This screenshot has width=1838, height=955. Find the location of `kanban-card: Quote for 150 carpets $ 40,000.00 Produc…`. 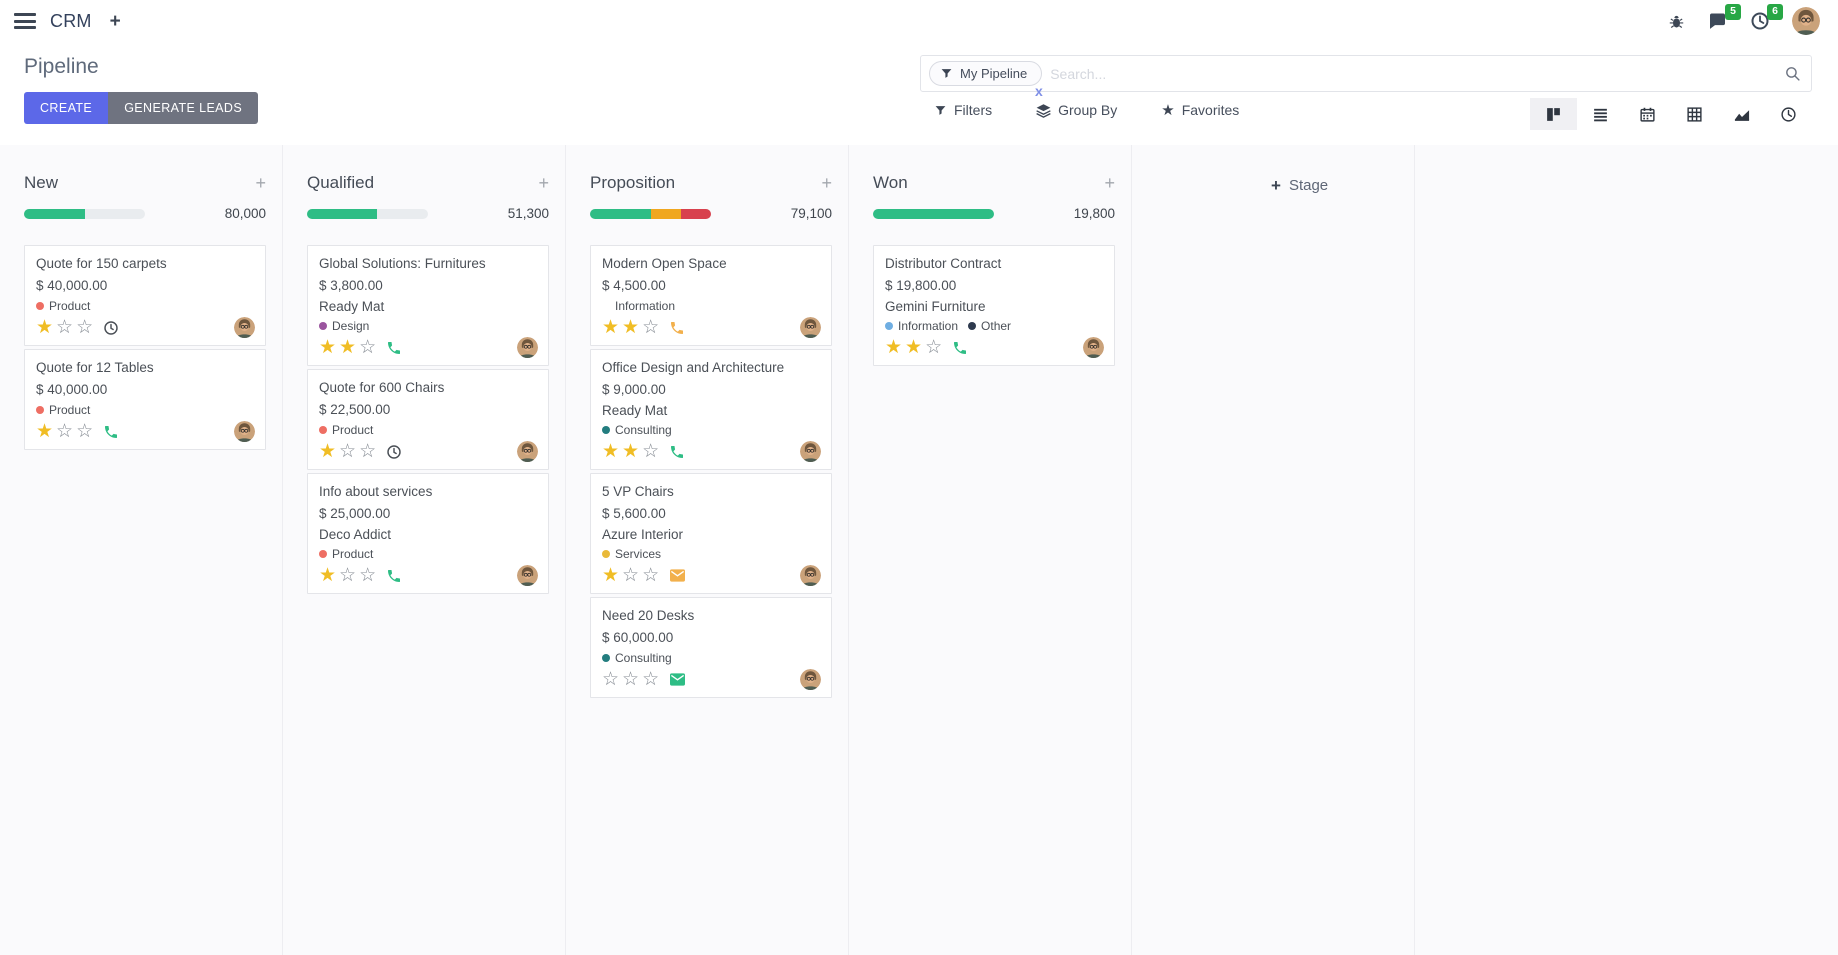

kanban-card: Quote for 150 carpets $ 40,000.00 Produc… is located at coordinates (145, 295).